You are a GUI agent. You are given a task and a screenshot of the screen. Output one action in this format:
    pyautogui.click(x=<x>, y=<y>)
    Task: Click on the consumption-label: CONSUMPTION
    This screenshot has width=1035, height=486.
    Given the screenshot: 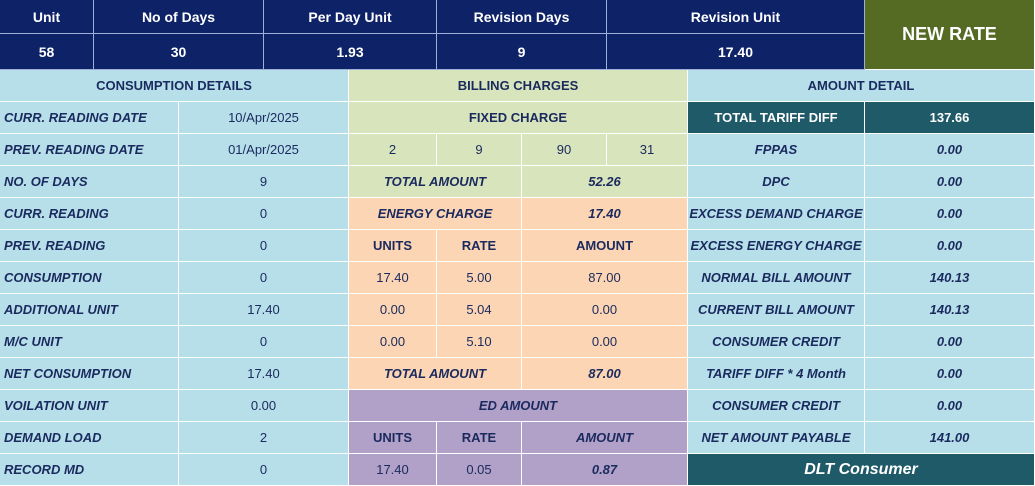 What is the action you would take?
    pyautogui.click(x=89, y=278)
    